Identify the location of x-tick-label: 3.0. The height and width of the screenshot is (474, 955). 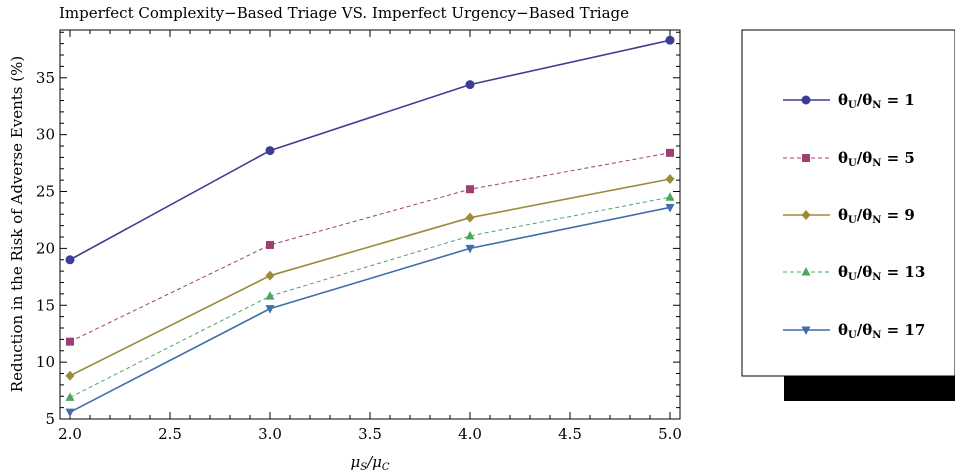
(270, 434).